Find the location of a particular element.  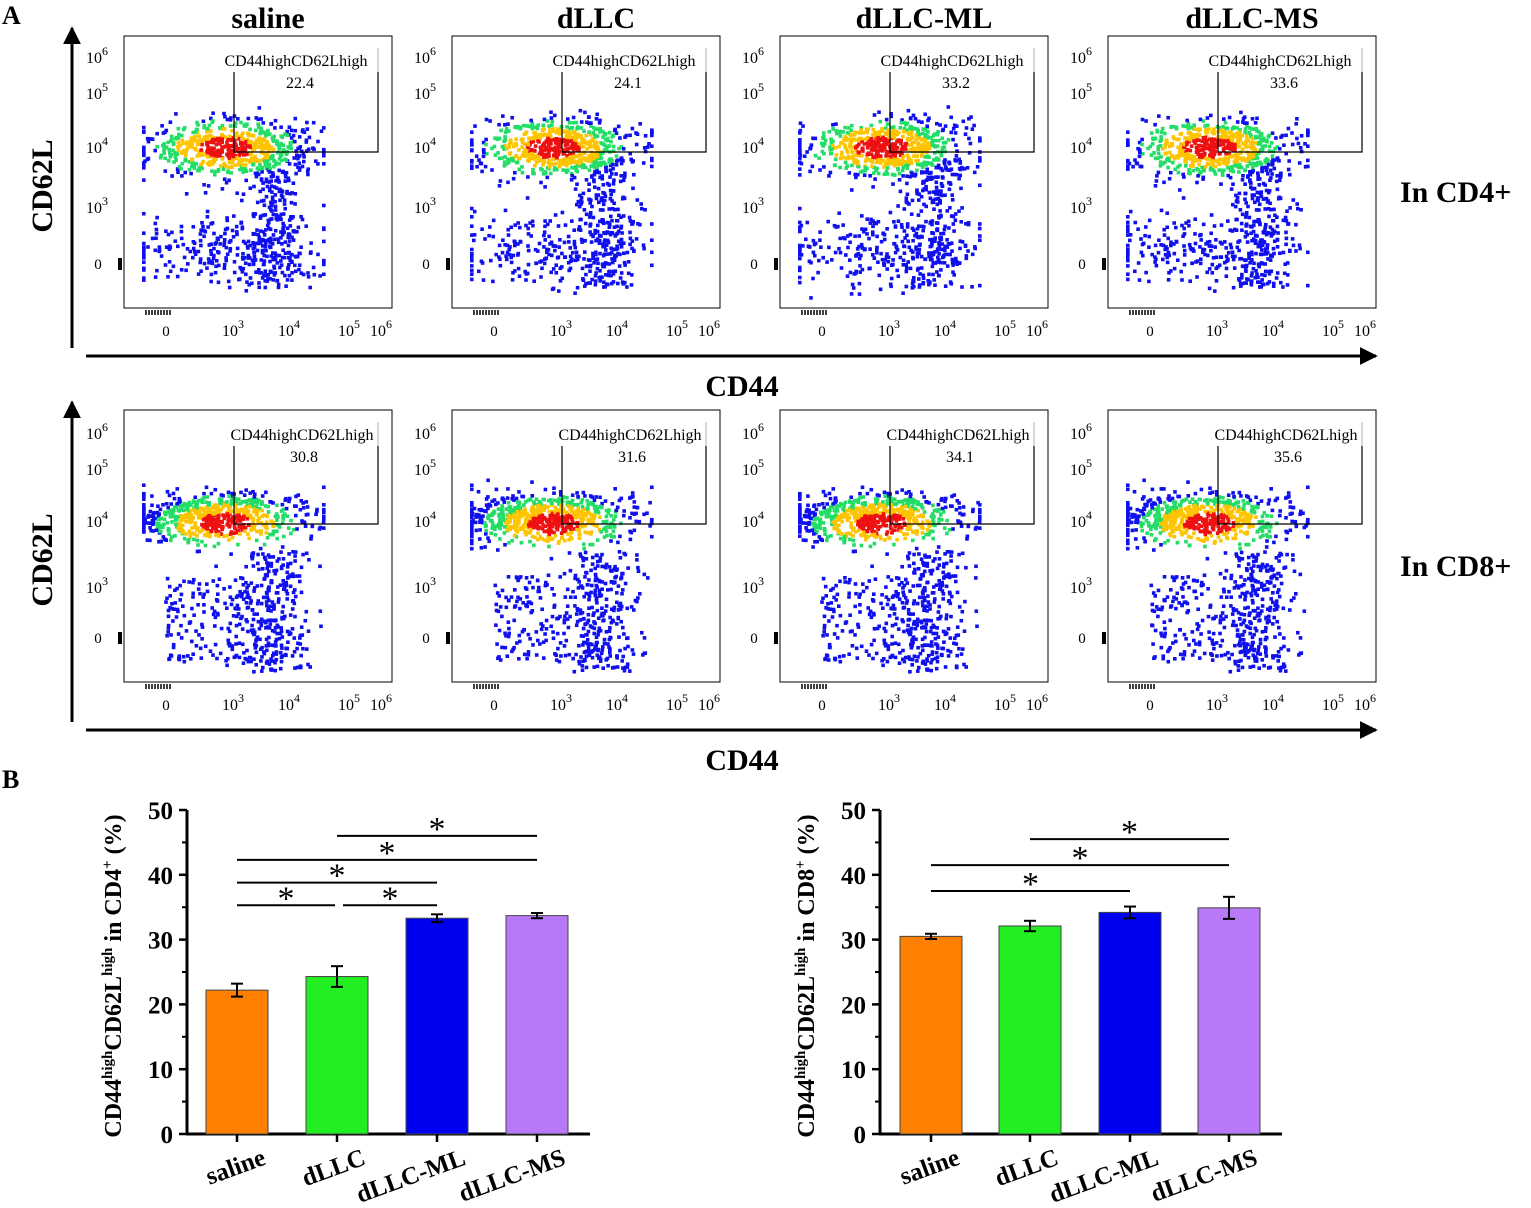

flow-y-tick-label: 105 is located at coordinates (97, 91).